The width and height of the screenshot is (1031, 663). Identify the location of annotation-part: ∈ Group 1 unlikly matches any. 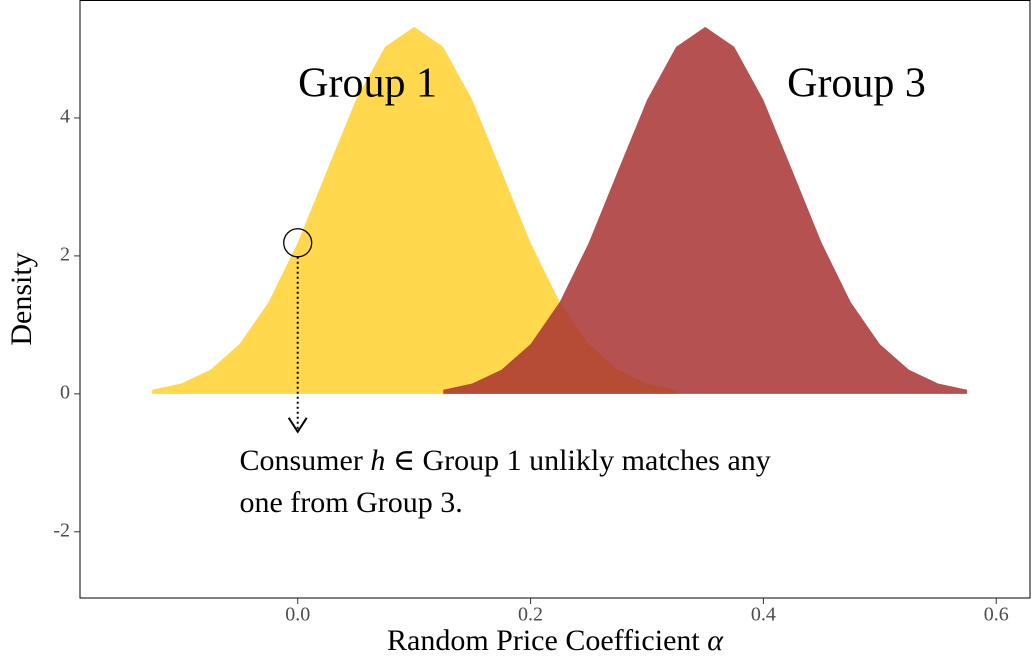
(577, 460).